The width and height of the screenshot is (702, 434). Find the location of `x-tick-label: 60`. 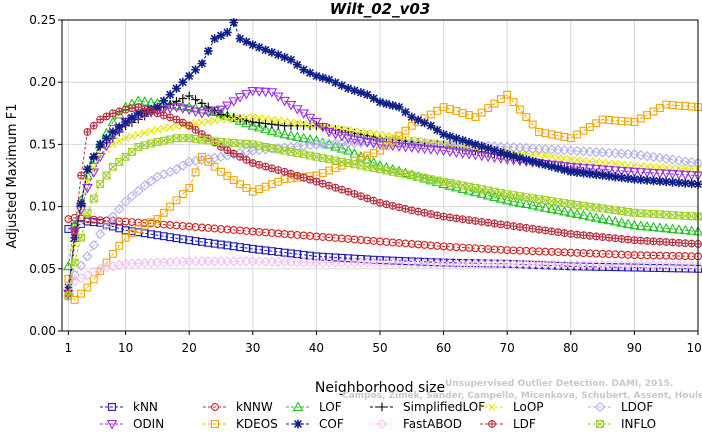

x-tick-label: 60 is located at coordinates (443, 348).